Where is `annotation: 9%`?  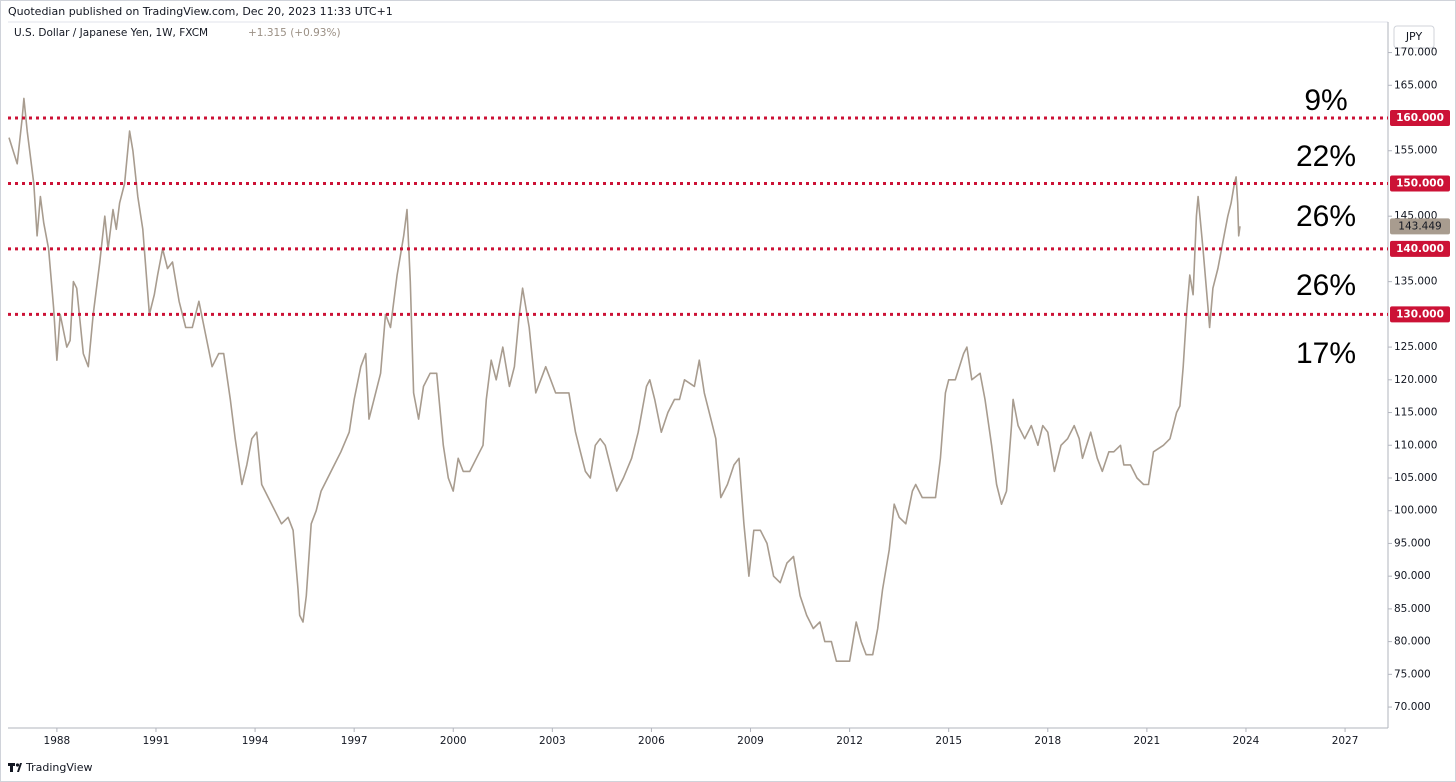
annotation: 9% is located at coordinates (1325, 100).